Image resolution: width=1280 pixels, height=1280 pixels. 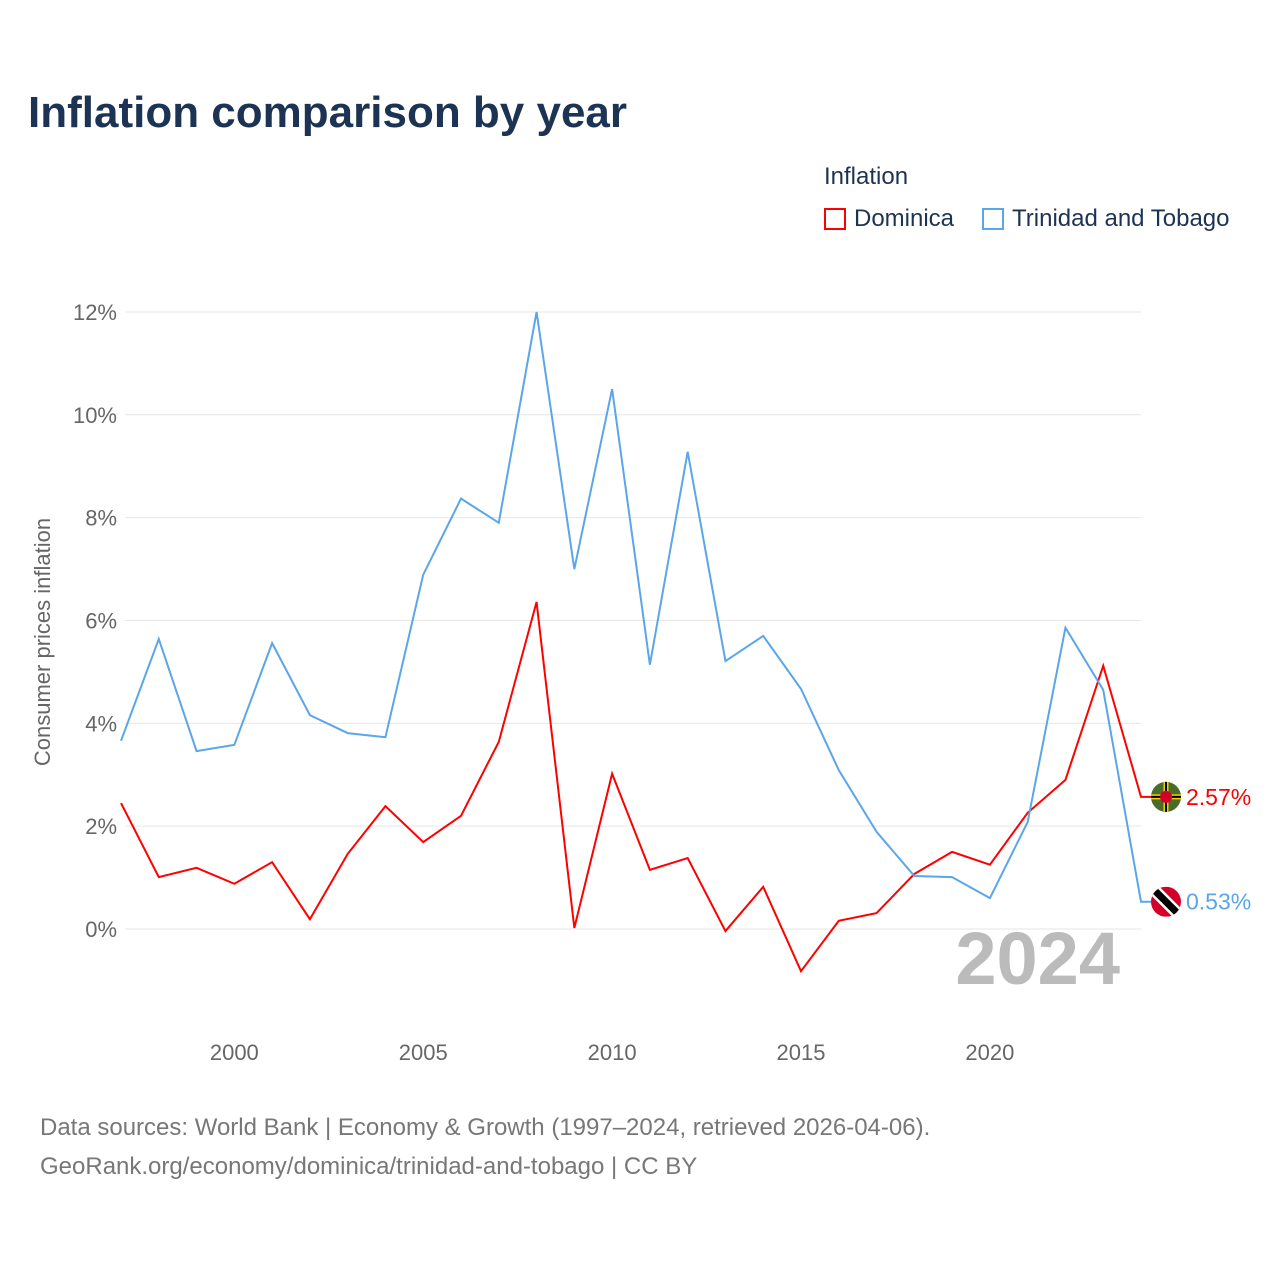 I want to click on legend-label: Dominica, so click(x=904, y=218).